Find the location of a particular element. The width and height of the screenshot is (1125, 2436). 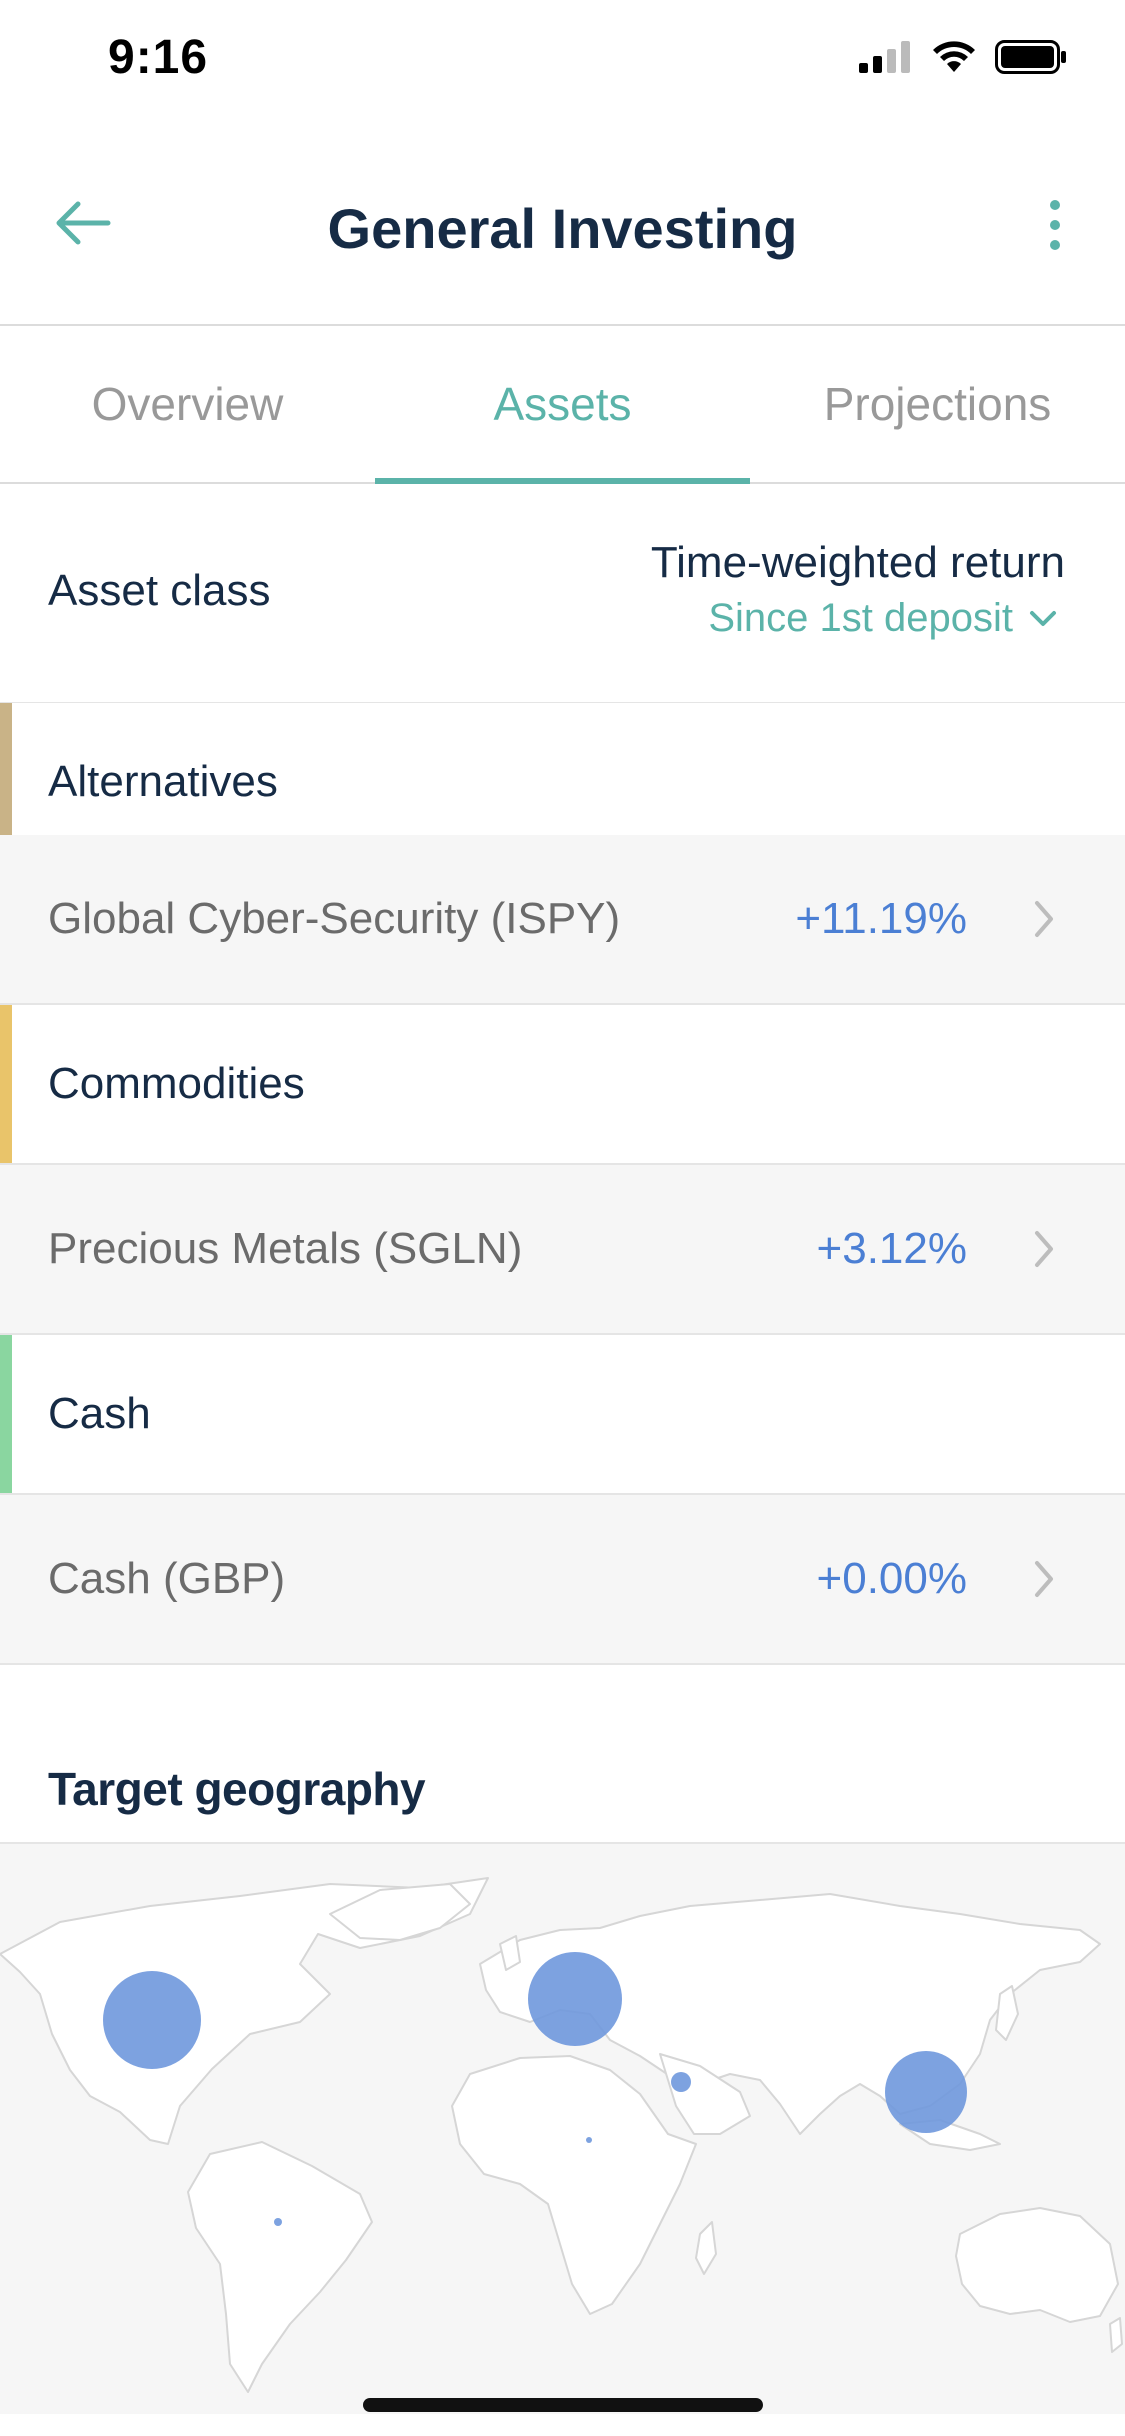

period-selector: Since 1st deposit is located at coordinates (882, 618).